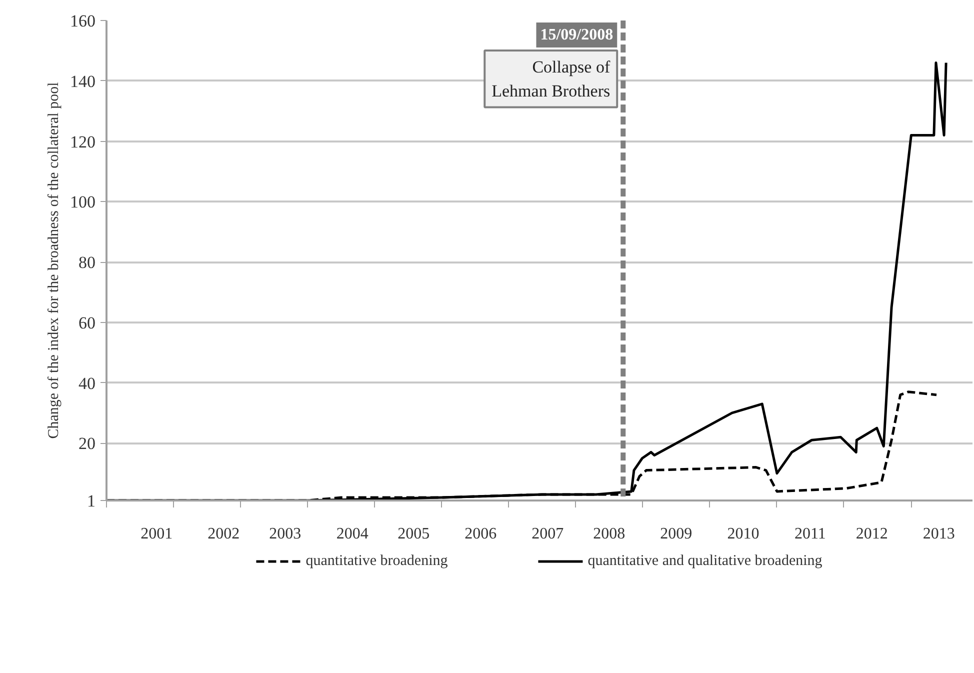 The width and height of the screenshot is (974, 673). Describe the element at coordinates (91, 501) in the screenshot. I see `y-tick-label: 1` at that location.